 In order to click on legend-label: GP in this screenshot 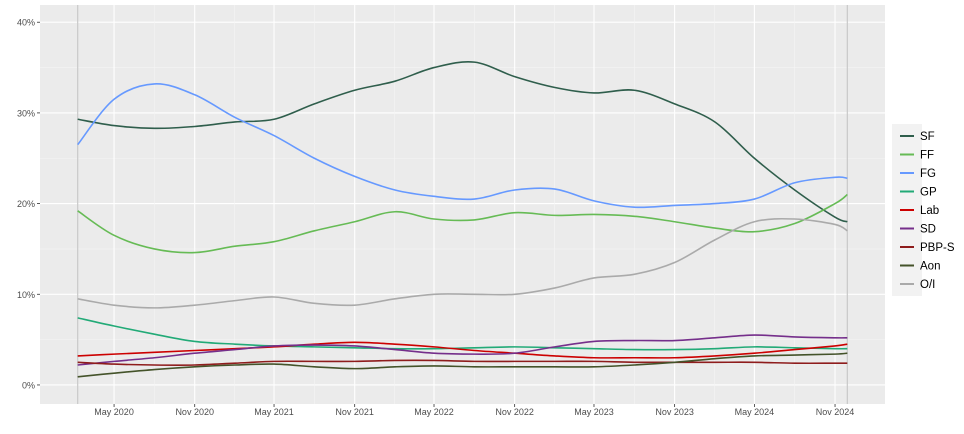, I will do `click(928, 193)`.